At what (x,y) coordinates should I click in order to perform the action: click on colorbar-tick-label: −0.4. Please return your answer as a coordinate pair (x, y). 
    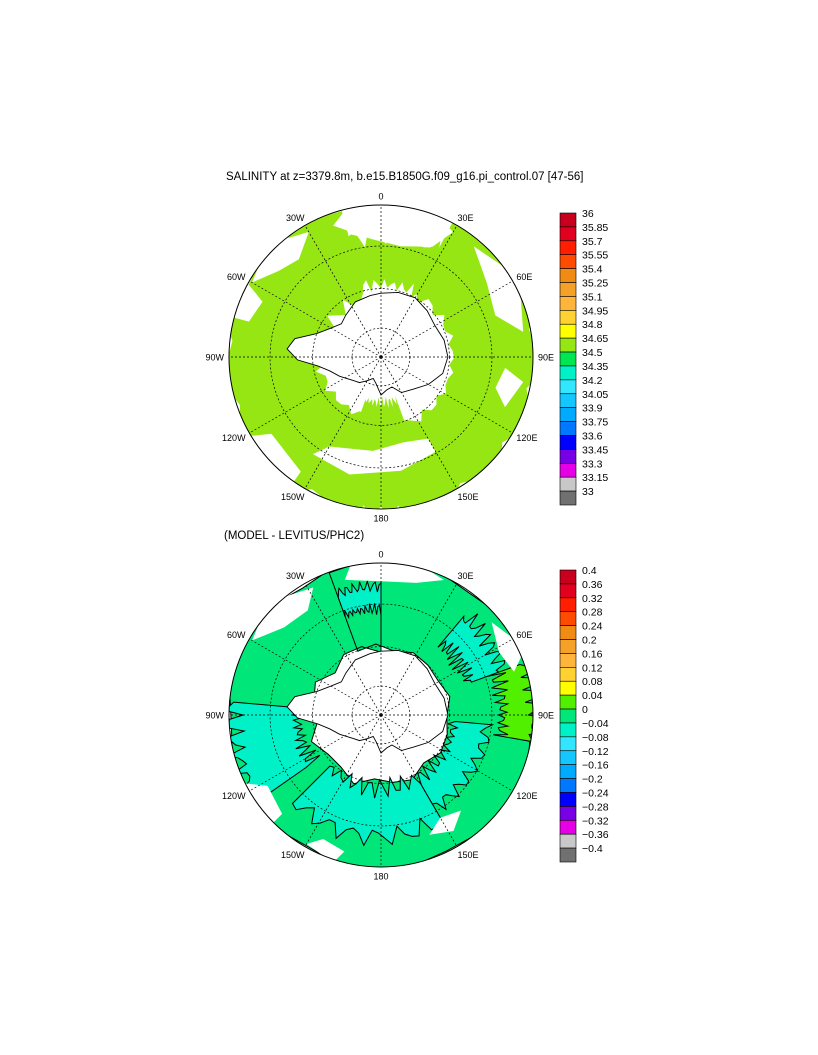
    Looking at the image, I should click on (592, 849).